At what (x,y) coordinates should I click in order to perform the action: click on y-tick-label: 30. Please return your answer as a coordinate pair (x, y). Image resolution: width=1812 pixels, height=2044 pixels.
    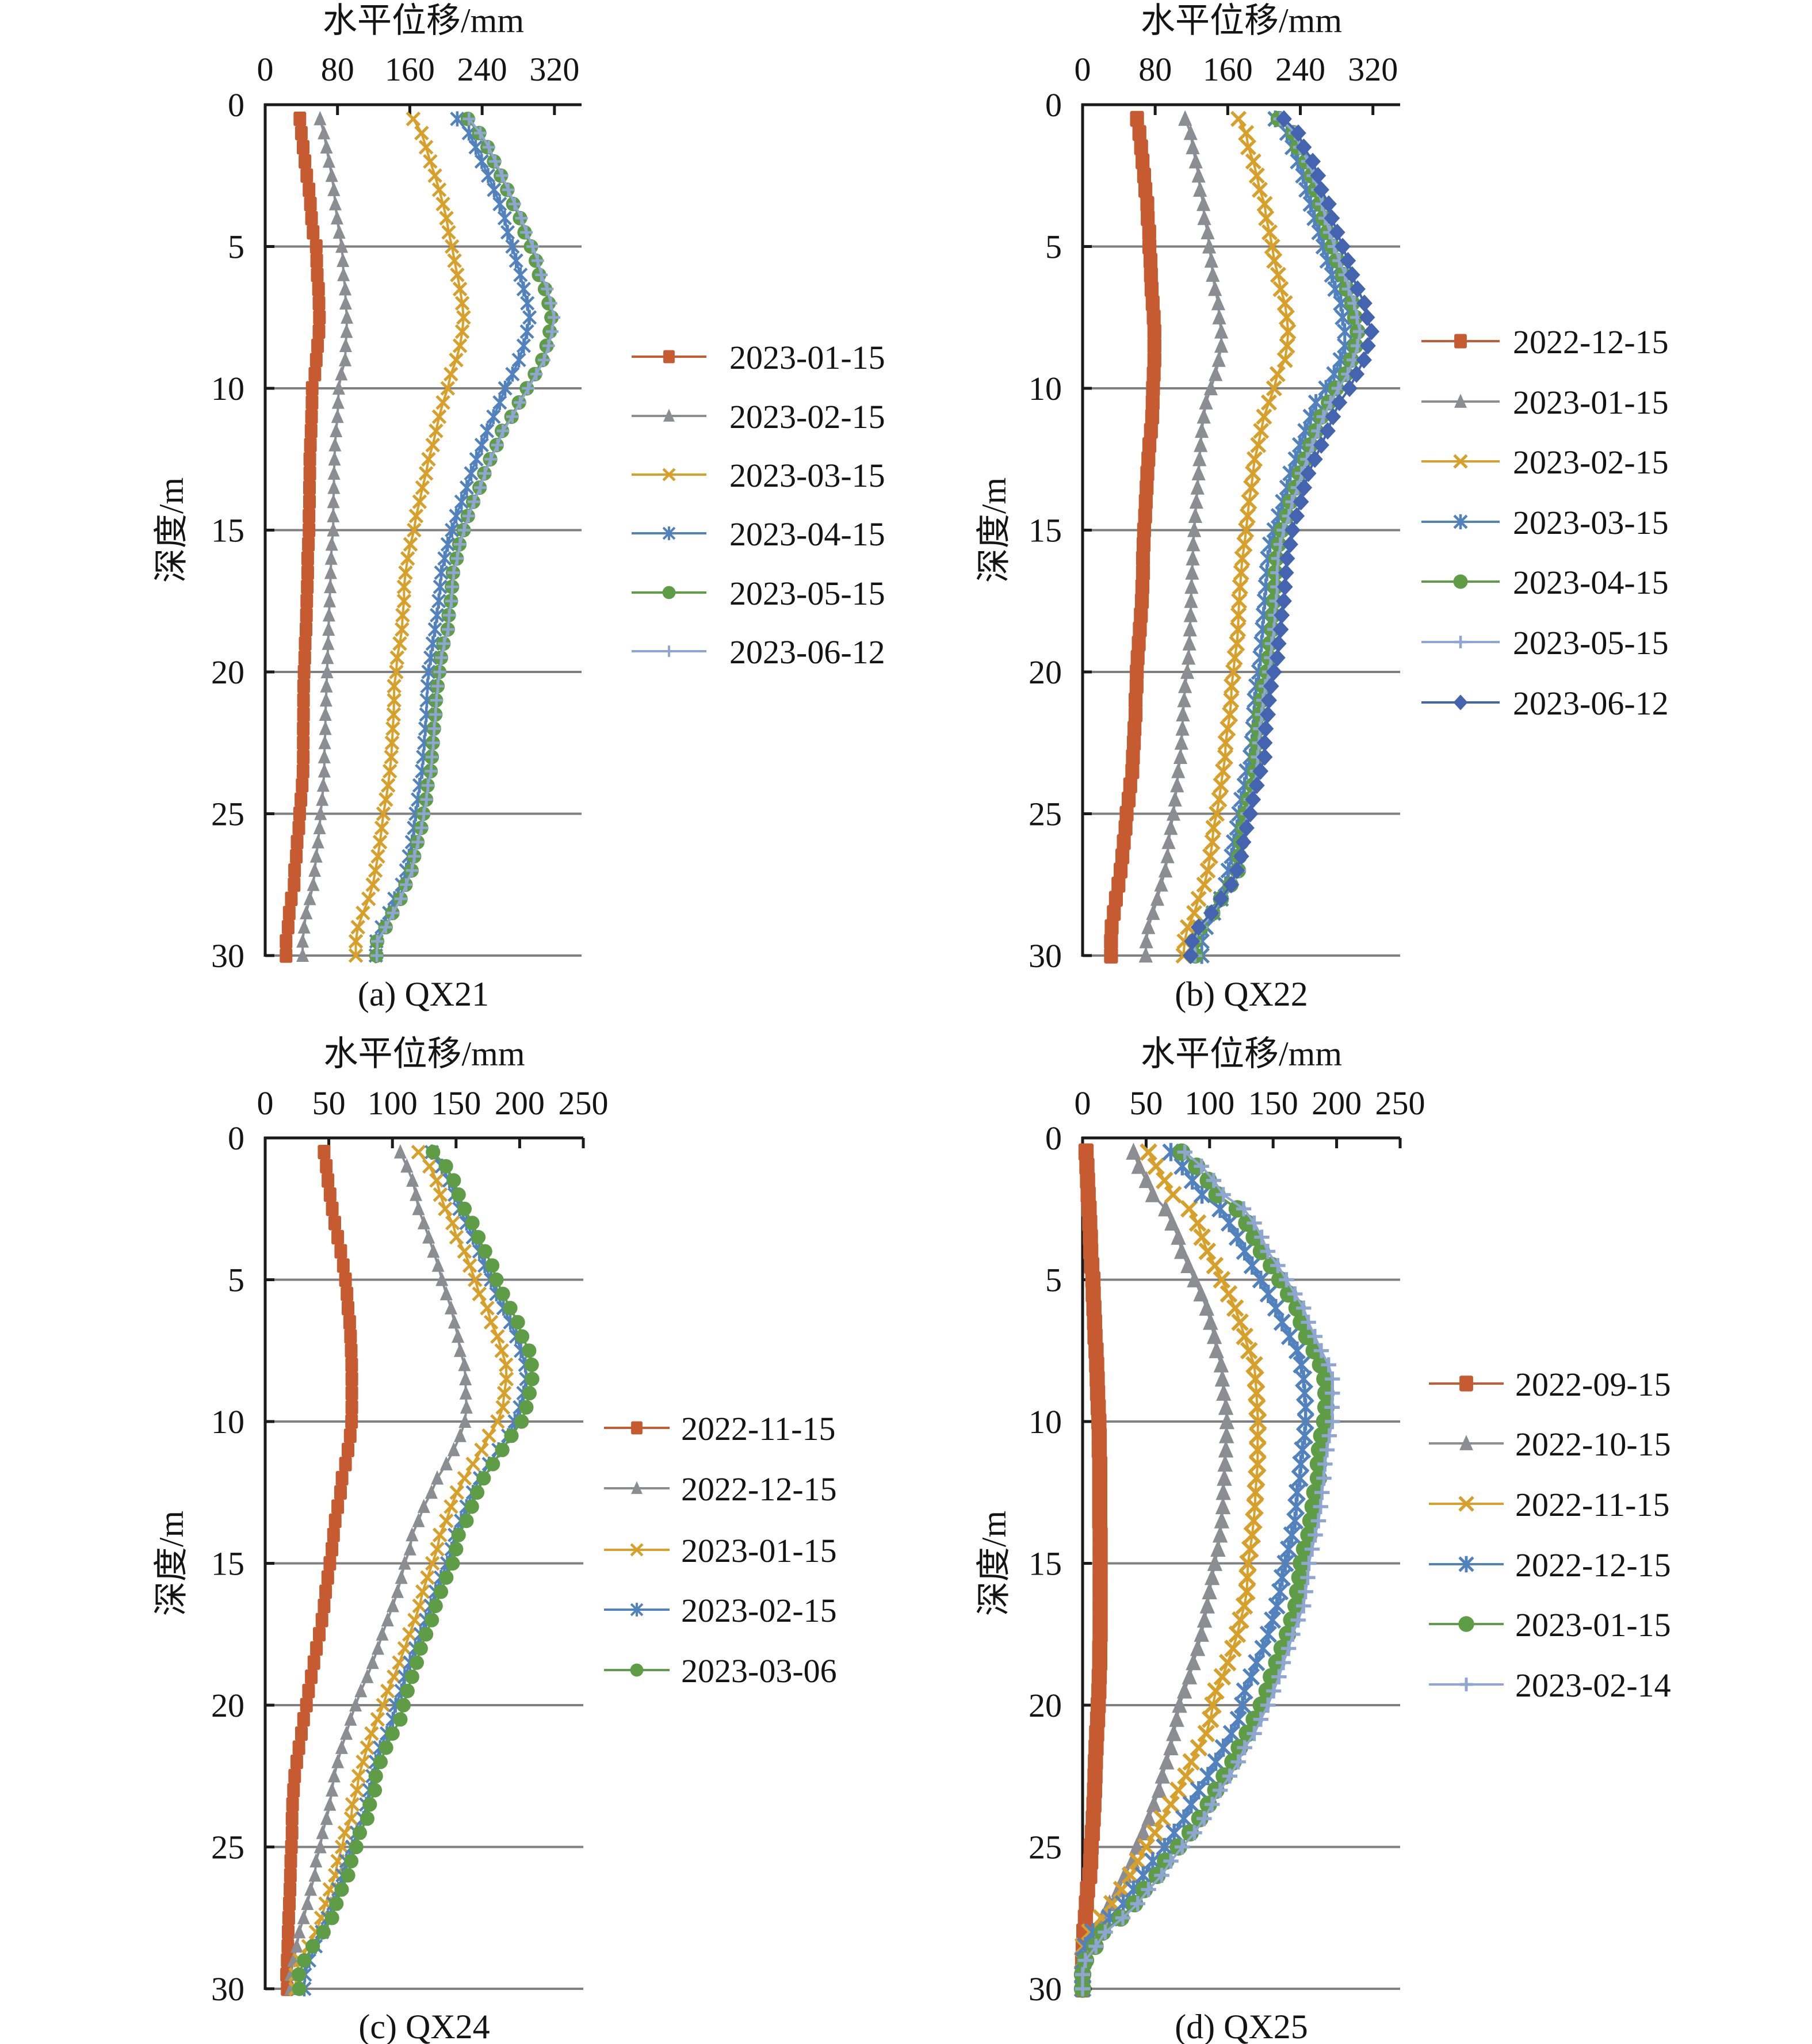
    Looking at the image, I should click on (228, 1989).